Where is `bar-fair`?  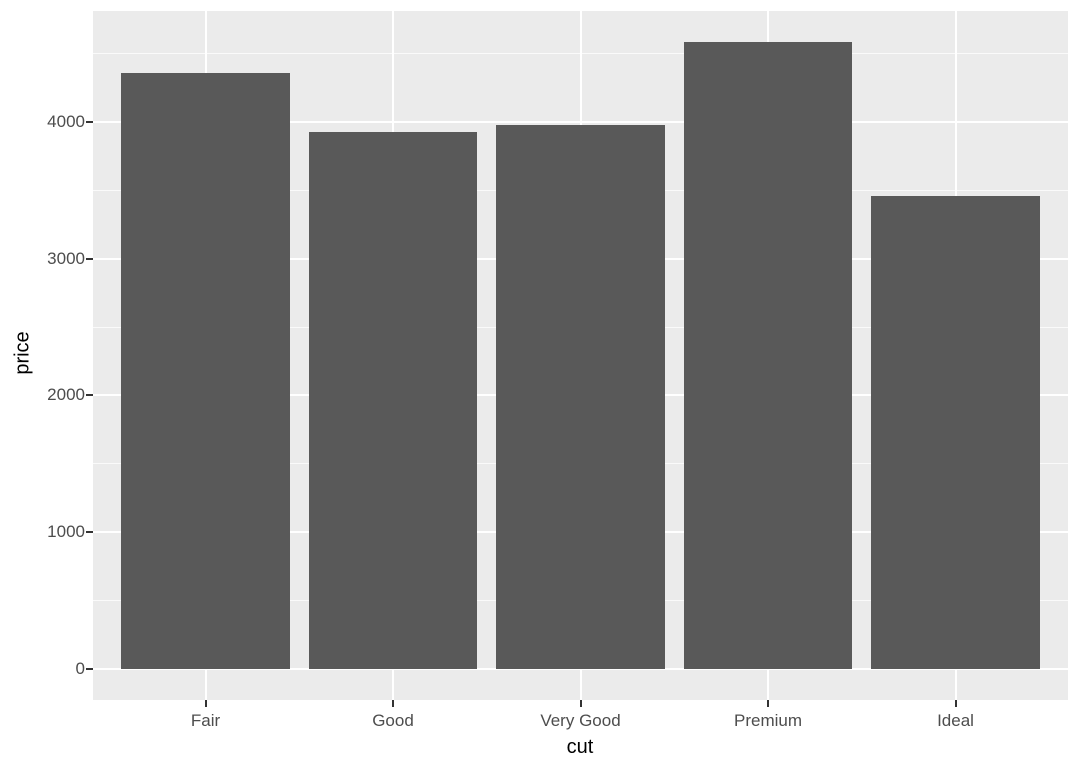
bar-fair is located at coordinates (205, 371).